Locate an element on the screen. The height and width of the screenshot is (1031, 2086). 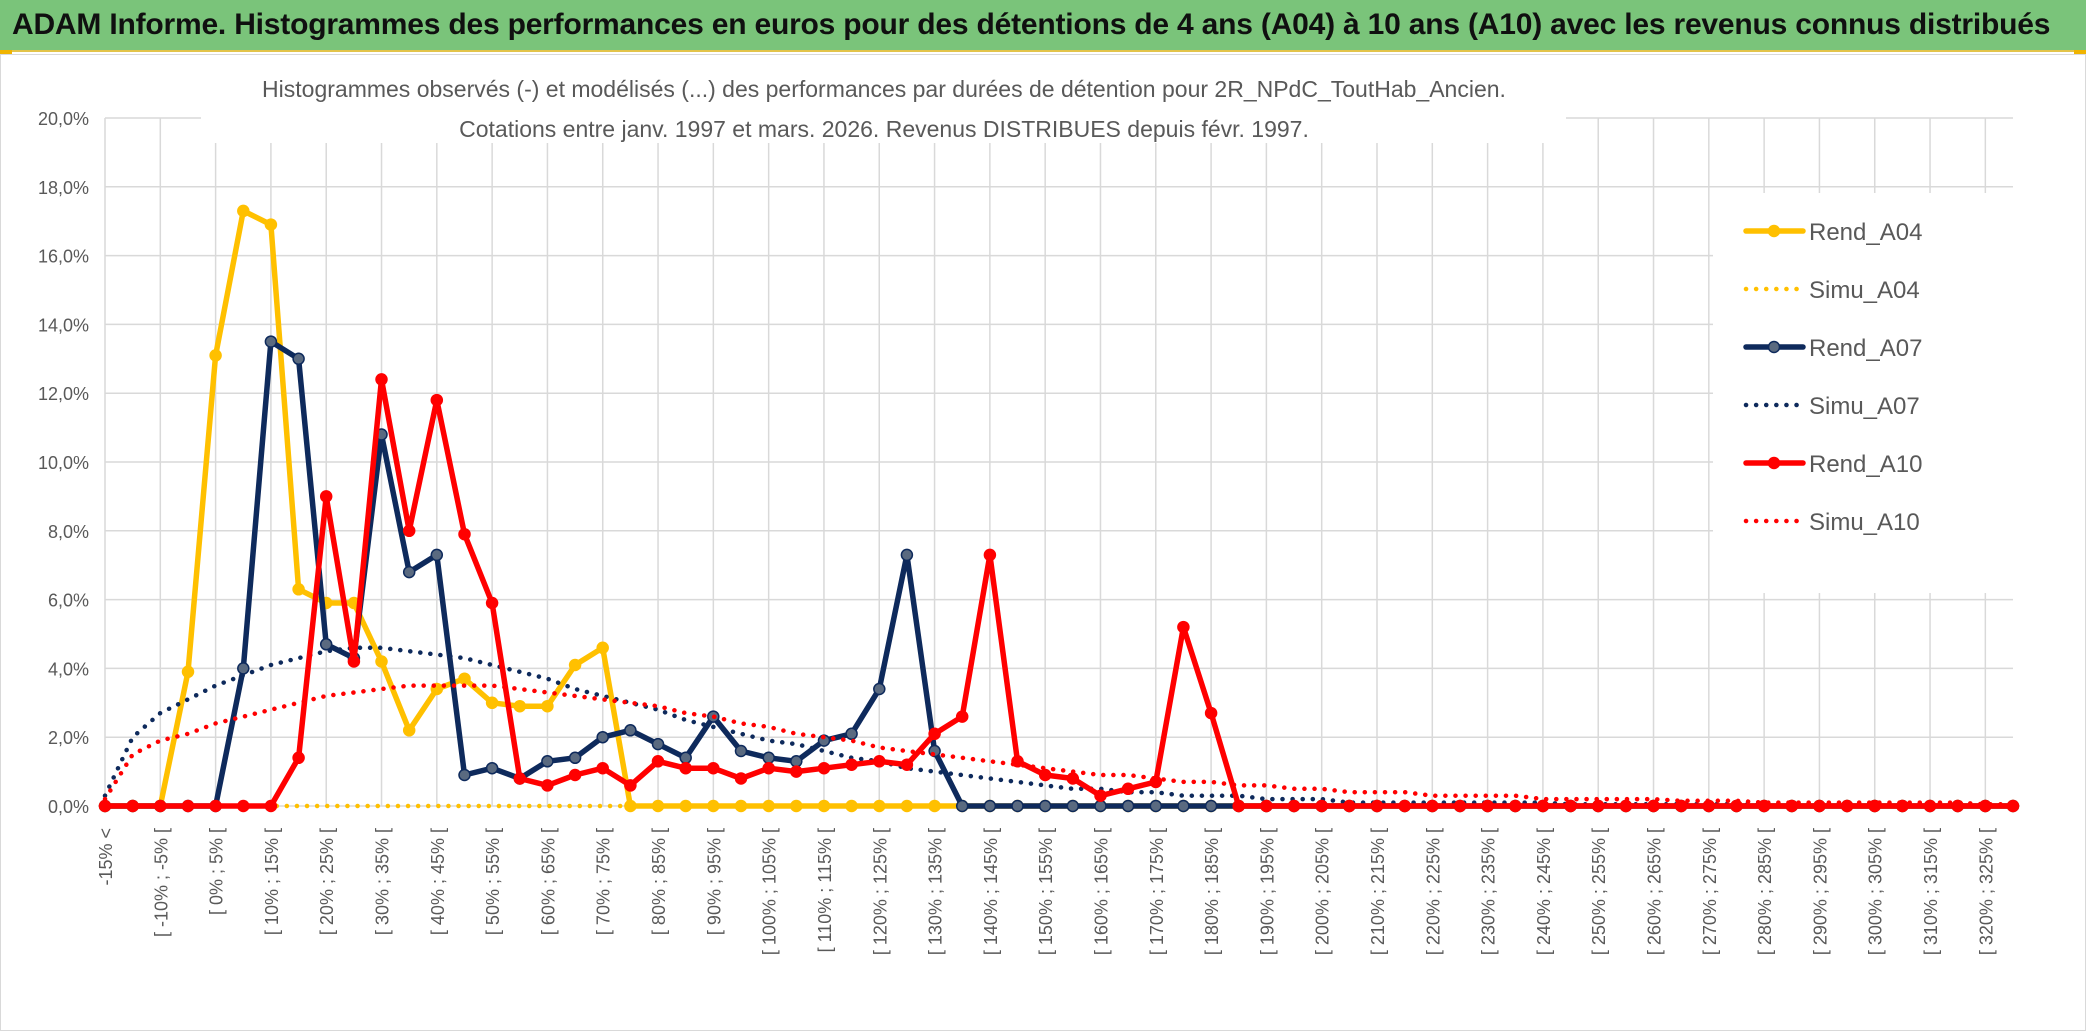
x-tick-label: [ 270% ; 275% [ is located at coordinates (1710, 891).